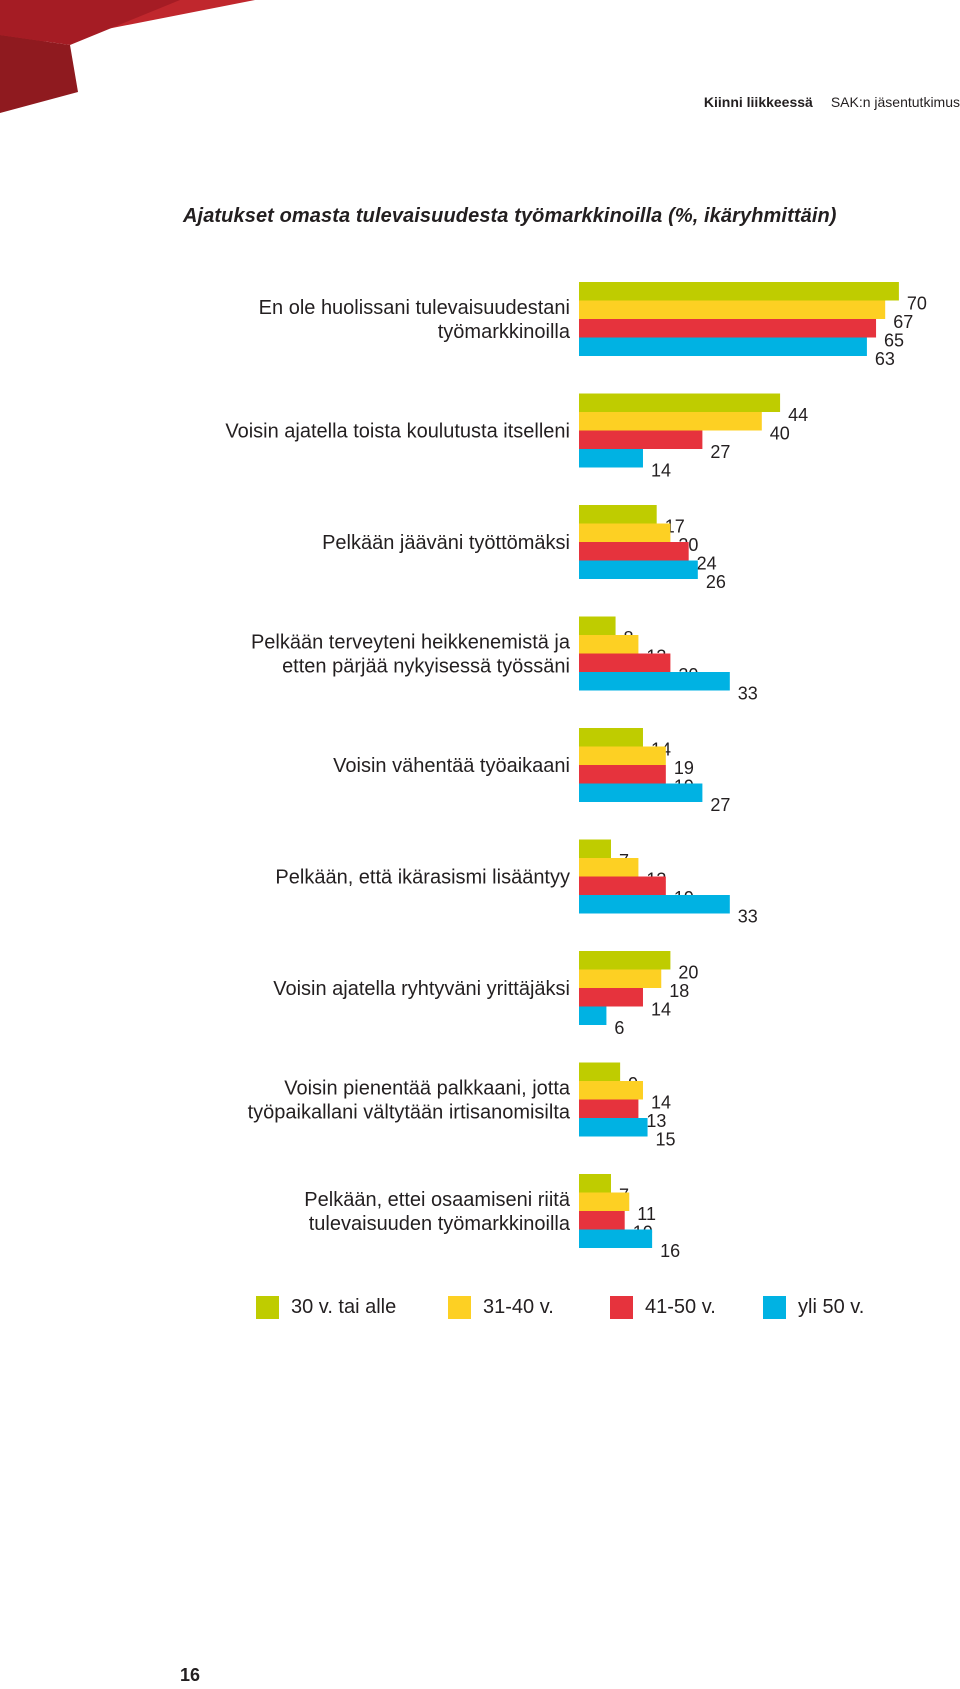  Describe the element at coordinates (344, 1307) in the screenshot. I see `legend-label: 30 v. tai alle` at that location.